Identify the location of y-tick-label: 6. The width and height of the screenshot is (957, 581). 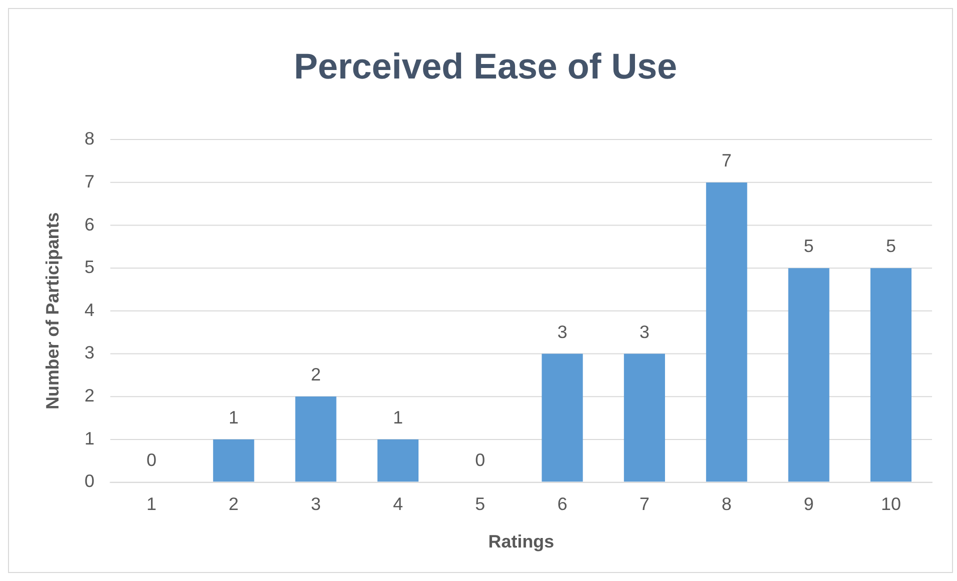
(89, 224).